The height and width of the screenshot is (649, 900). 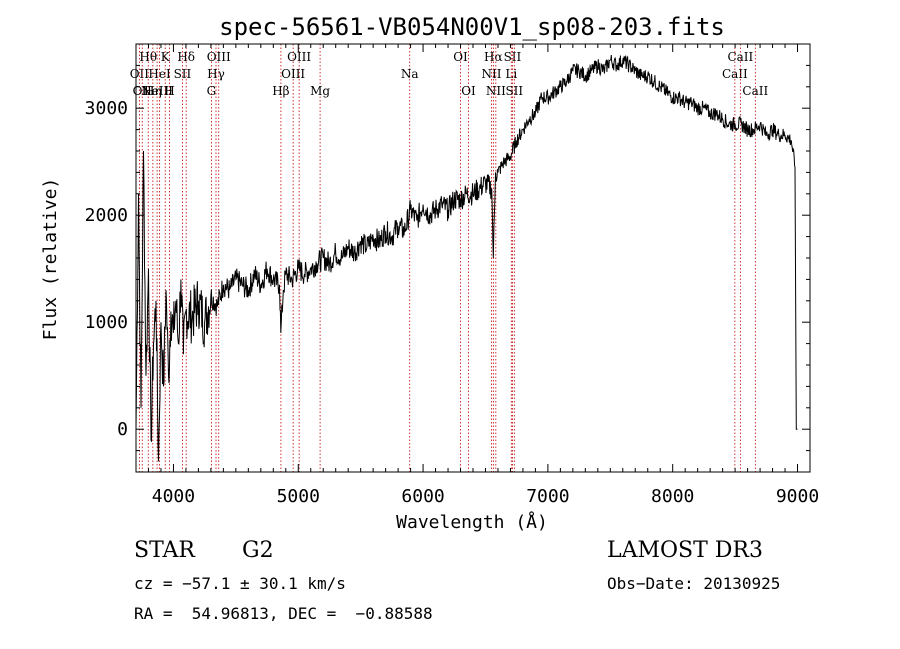 I want to click on line-label-24: SII, so click(x=513, y=57).